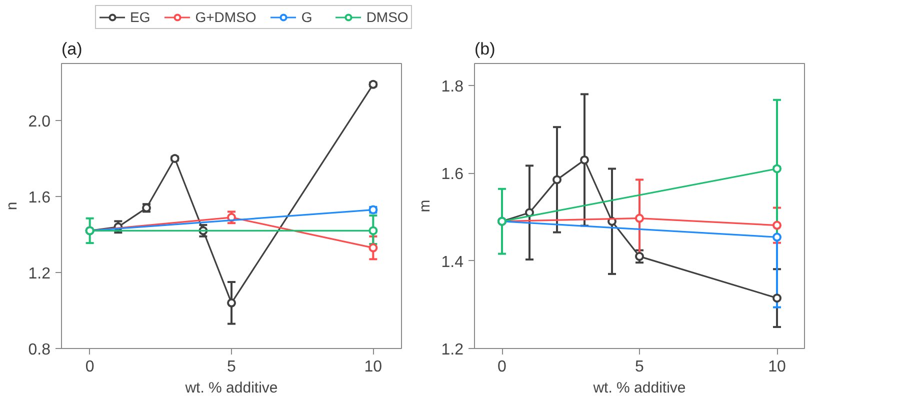 Image resolution: width=905 pixels, height=412 pixels. What do you see at coordinates (11, 206) in the screenshot?
I see `y-axis-title: n` at bounding box center [11, 206].